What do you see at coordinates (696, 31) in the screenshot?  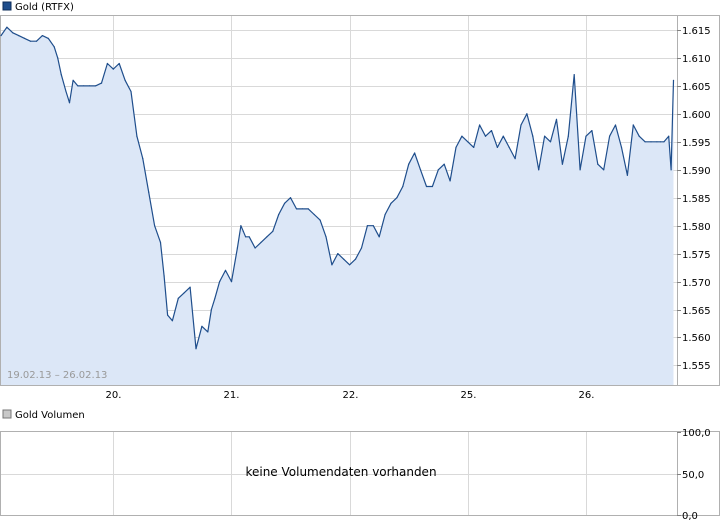 I see `y-tick-label: 1.615` at bounding box center [696, 31].